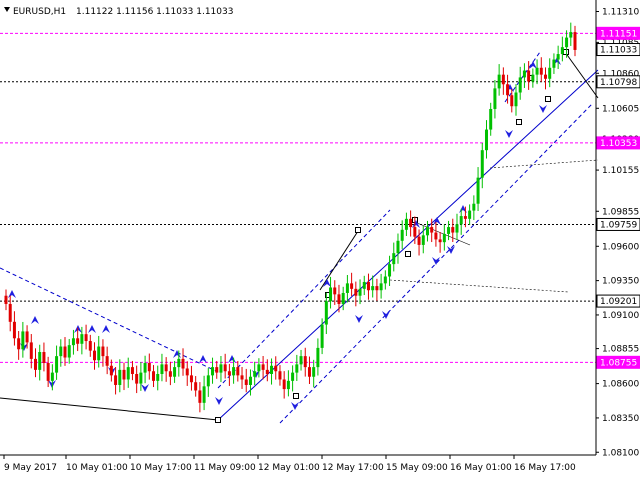 This screenshot has height=480, width=640. What do you see at coordinates (620, 109) in the screenshot?
I see `price-tick-label: 1.10605` at bounding box center [620, 109].